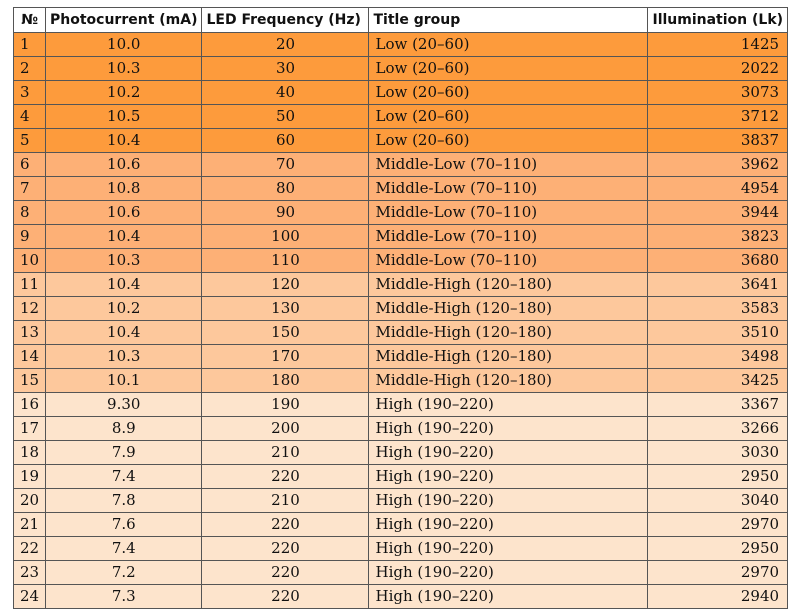  I want to click on cell-illumination: 2950, so click(718, 476).